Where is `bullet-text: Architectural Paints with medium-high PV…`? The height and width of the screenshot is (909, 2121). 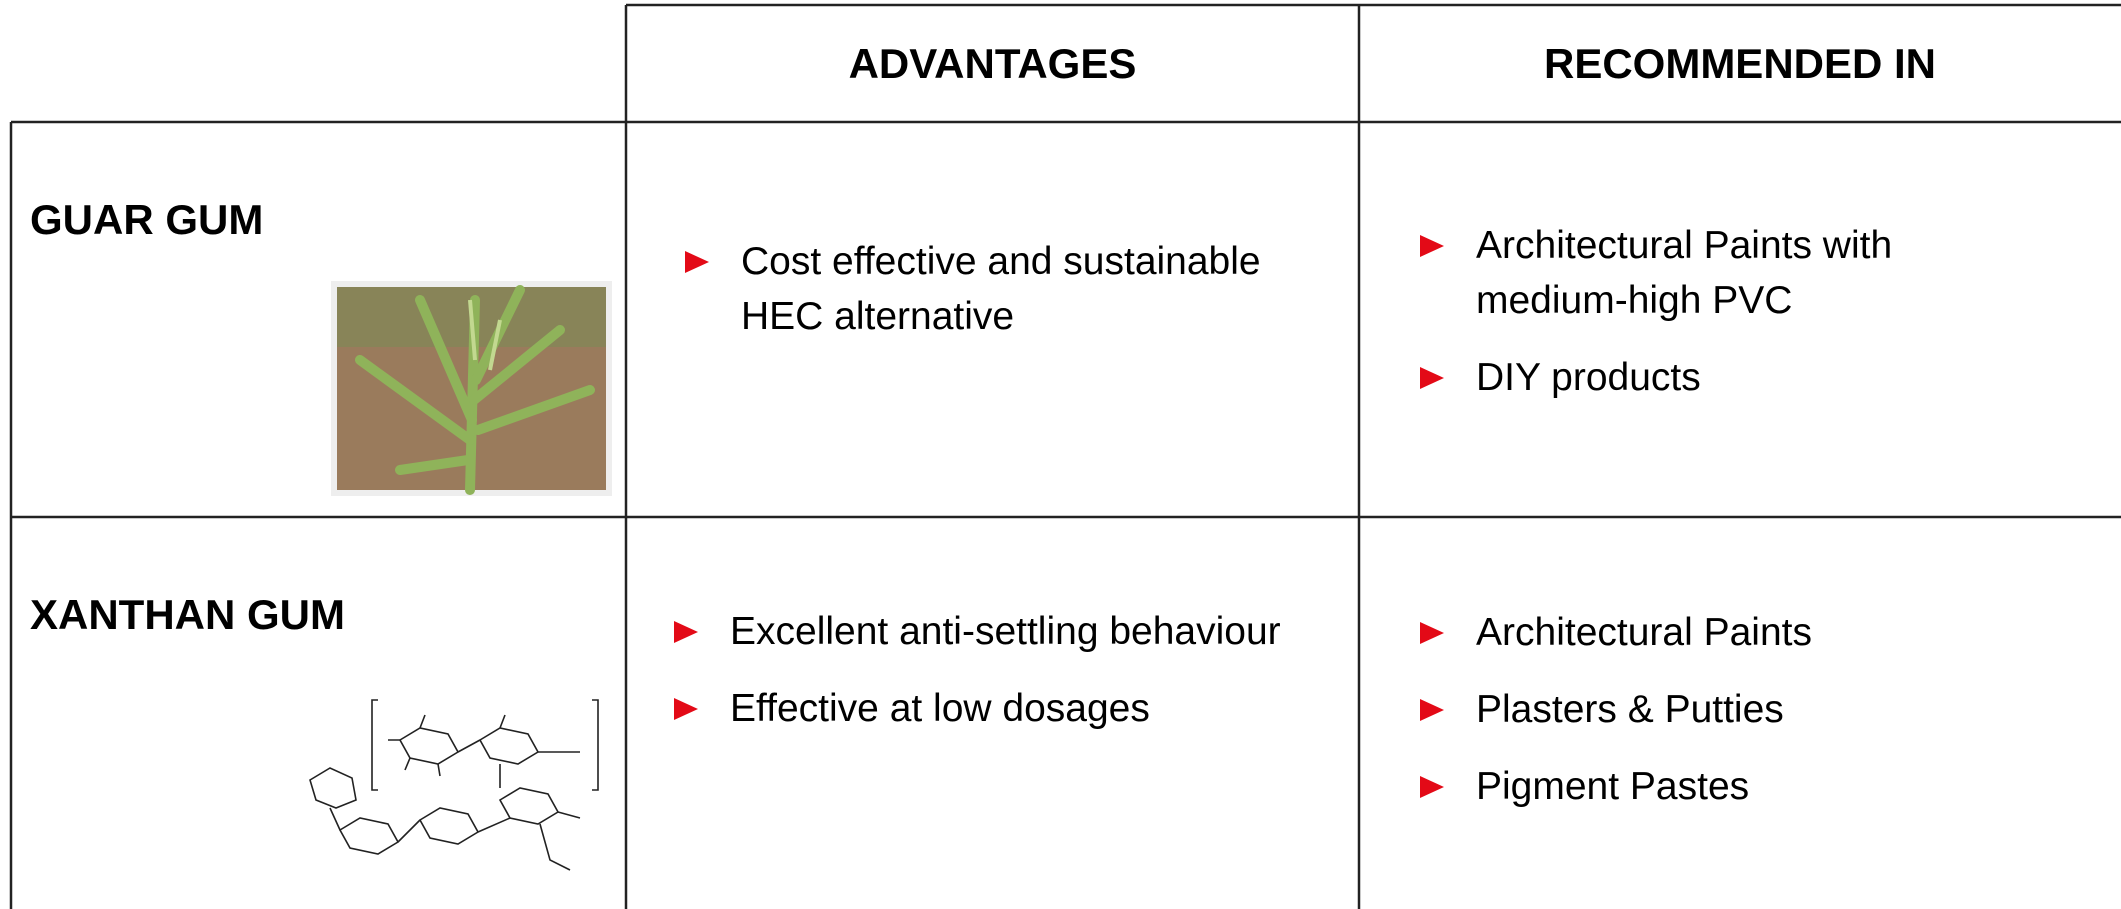 bullet-text: Architectural Paints with medium-high PV… is located at coordinates (1684, 273).